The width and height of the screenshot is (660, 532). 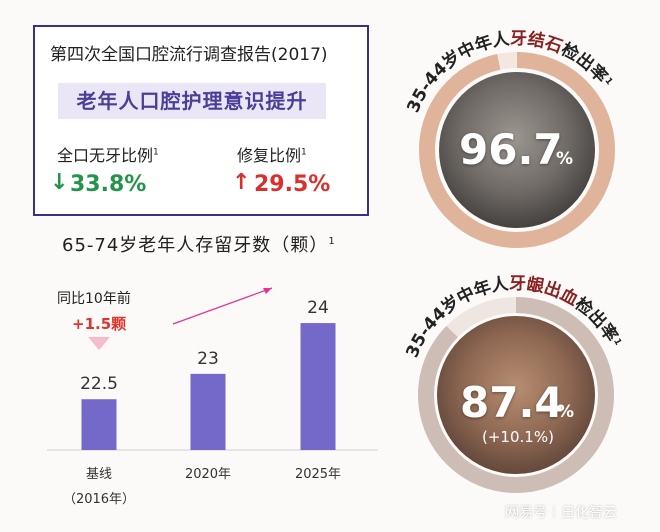 I want to click on tartar-photo, so click(x=517, y=150).